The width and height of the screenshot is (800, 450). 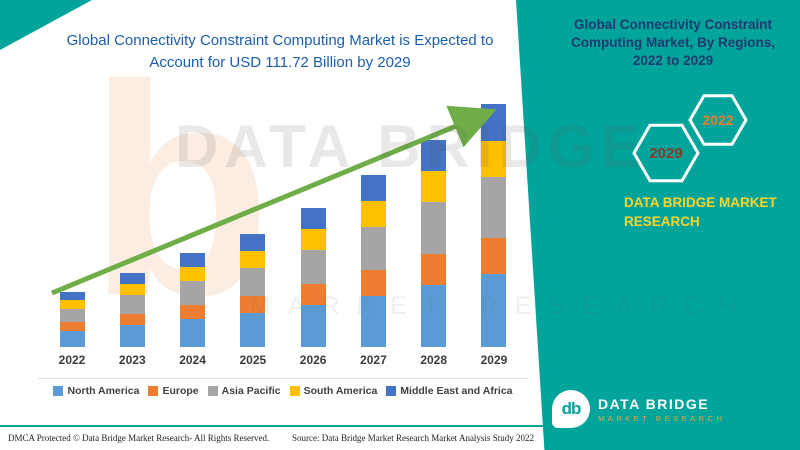 What do you see at coordinates (193, 293) in the screenshot?
I see `bar-segment-asia-pacific-2024` at bounding box center [193, 293].